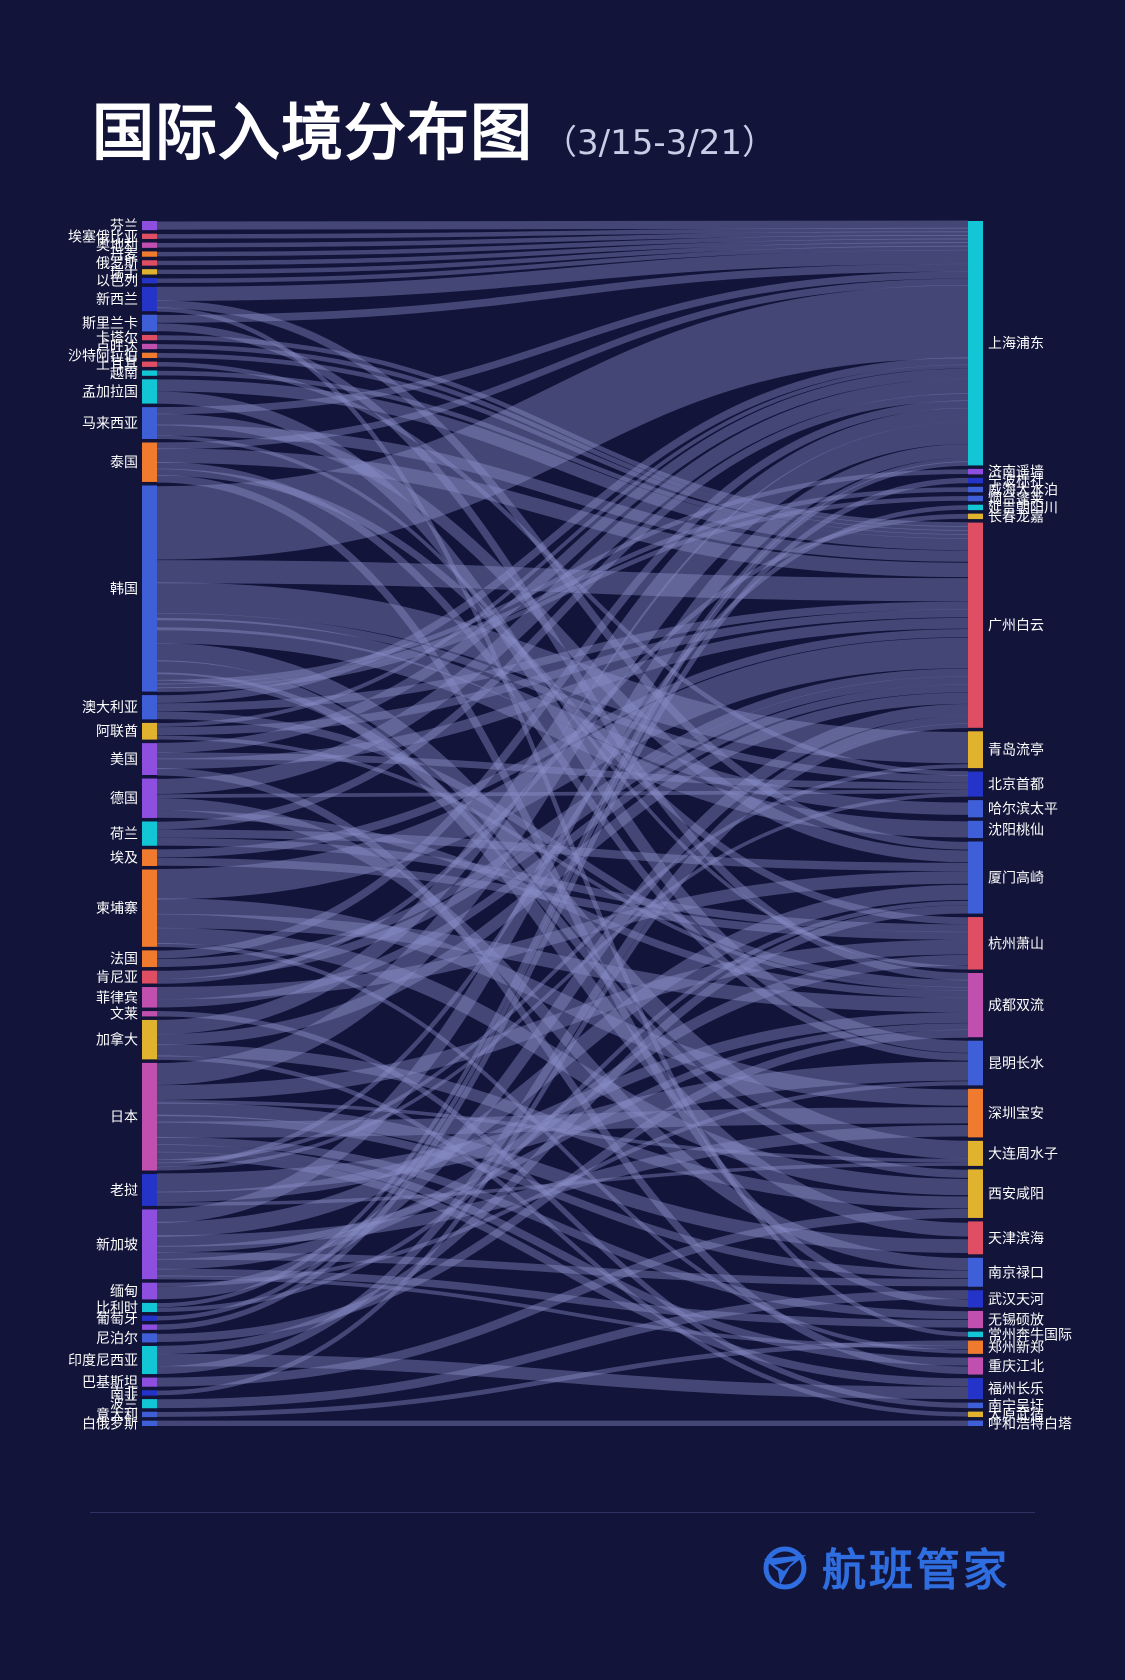  Describe the element at coordinates (1016, 878) in the screenshot. I see `target-node-label: 厦门高崎` at that location.